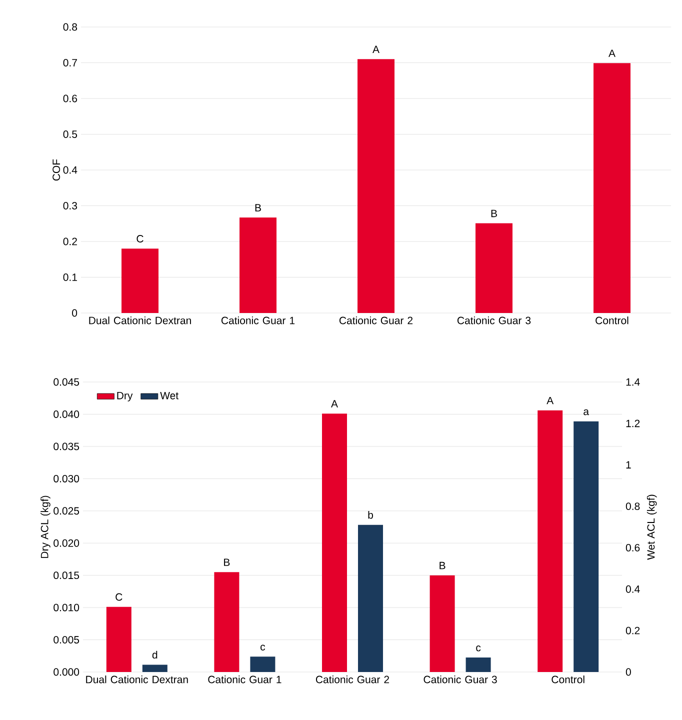  I want to click on y-tick-label: 0.2, so click(70, 242).